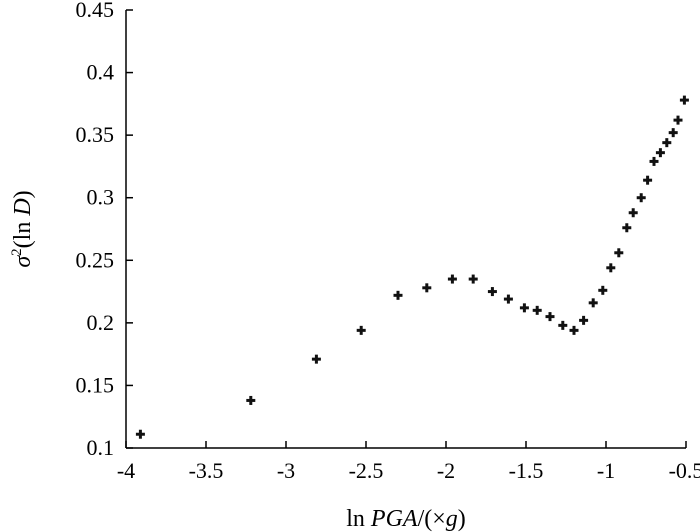  What do you see at coordinates (101, 197) in the screenshot?
I see `y-tick-label: 0.3` at bounding box center [101, 197].